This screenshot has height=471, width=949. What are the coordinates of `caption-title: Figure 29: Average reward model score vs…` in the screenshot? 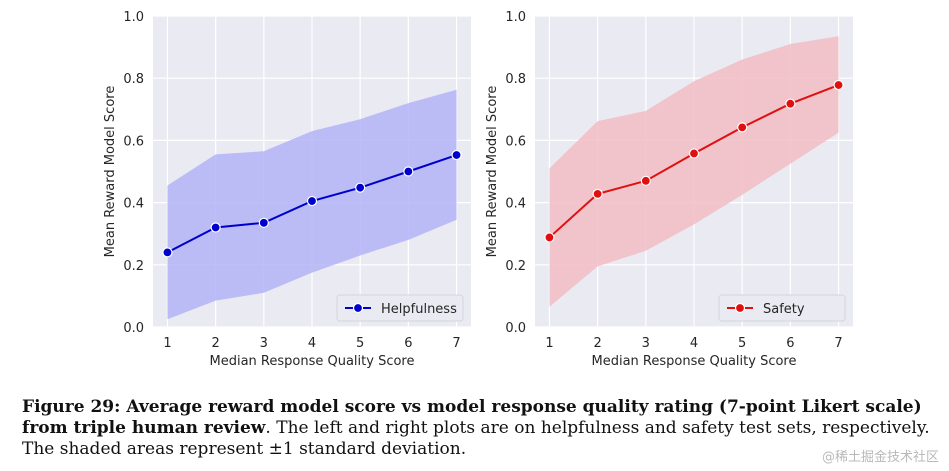 It's located at (472, 417).